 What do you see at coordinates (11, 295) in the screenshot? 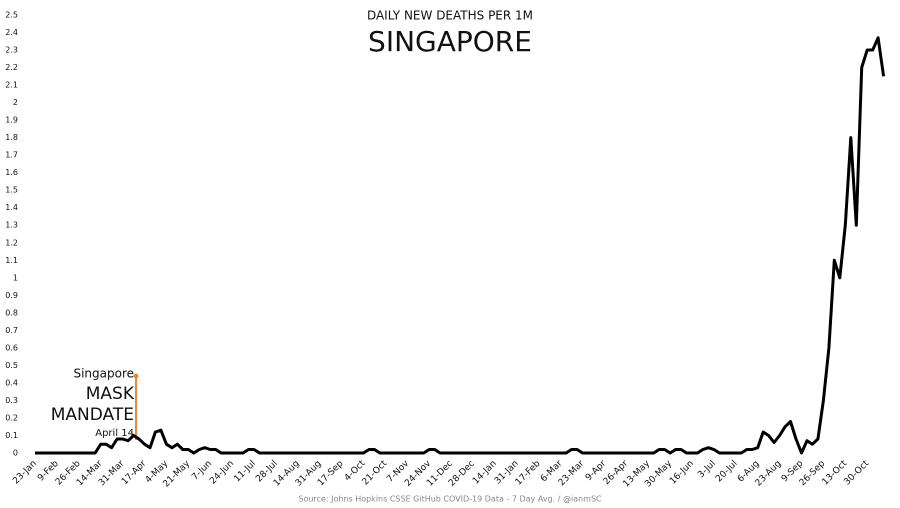
I see `y-tick-label: 0.9` at bounding box center [11, 295].